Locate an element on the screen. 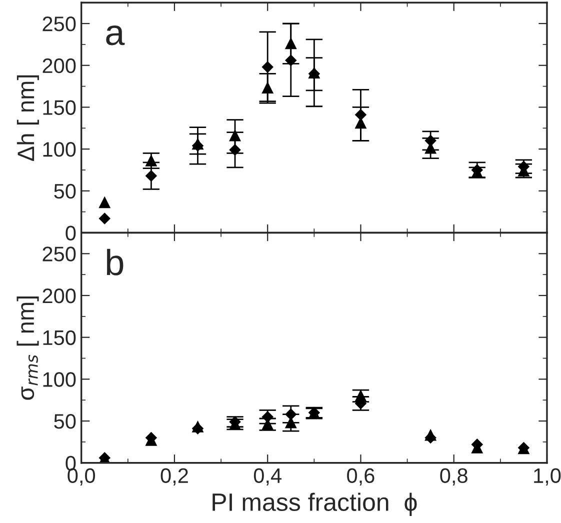  annotation: a is located at coordinates (115, 35).